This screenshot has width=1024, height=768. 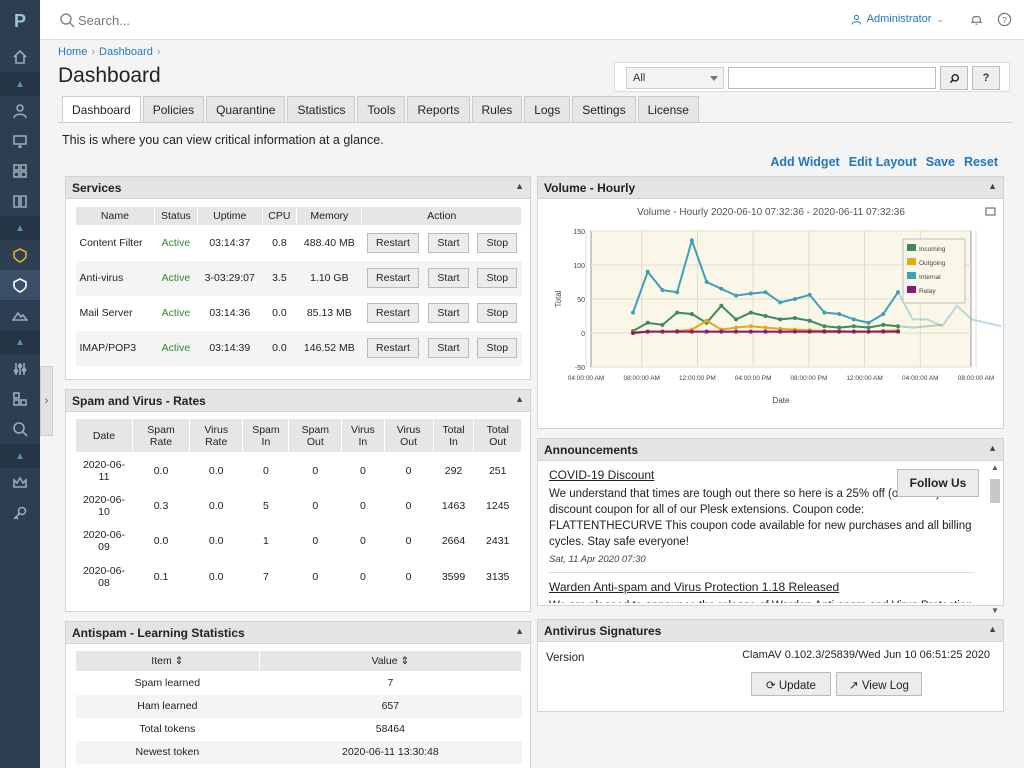 I want to click on save-link: Save, so click(x=940, y=162).